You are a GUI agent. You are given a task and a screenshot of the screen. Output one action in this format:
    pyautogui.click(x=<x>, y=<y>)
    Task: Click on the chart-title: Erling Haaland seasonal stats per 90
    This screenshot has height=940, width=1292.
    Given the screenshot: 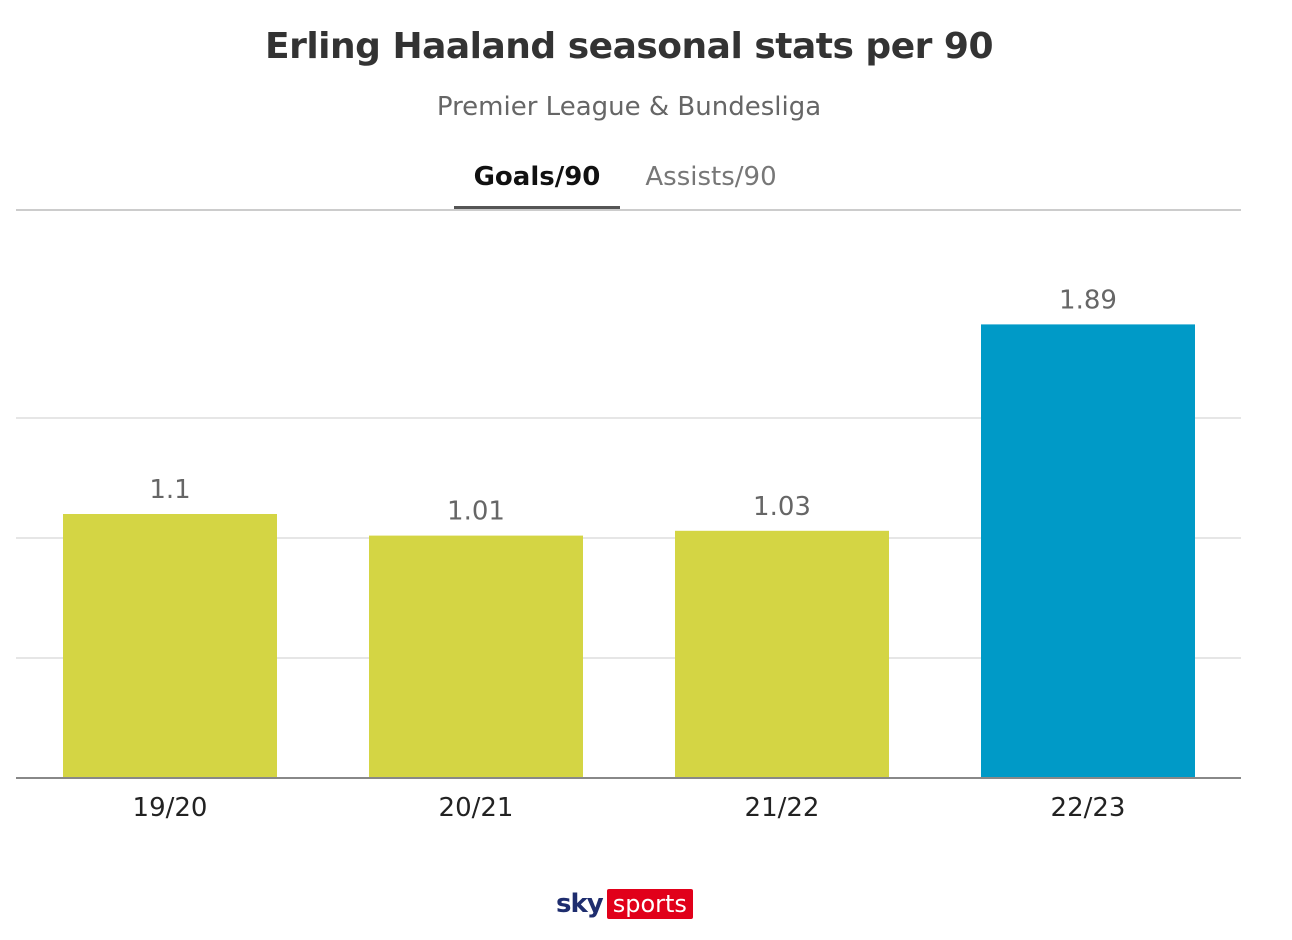 What is the action you would take?
    pyautogui.click(x=629, y=46)
    